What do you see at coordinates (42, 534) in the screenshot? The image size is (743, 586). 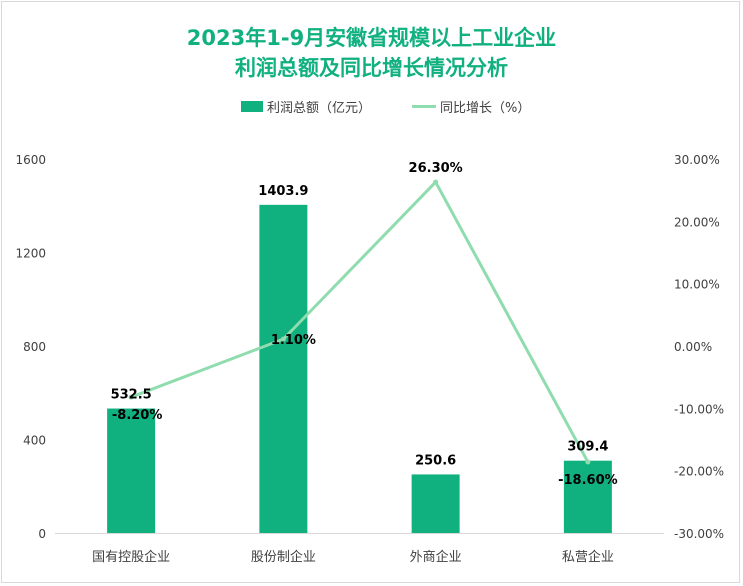 I see `y-left-tick-label: 0` at bounding box center [42, 534].